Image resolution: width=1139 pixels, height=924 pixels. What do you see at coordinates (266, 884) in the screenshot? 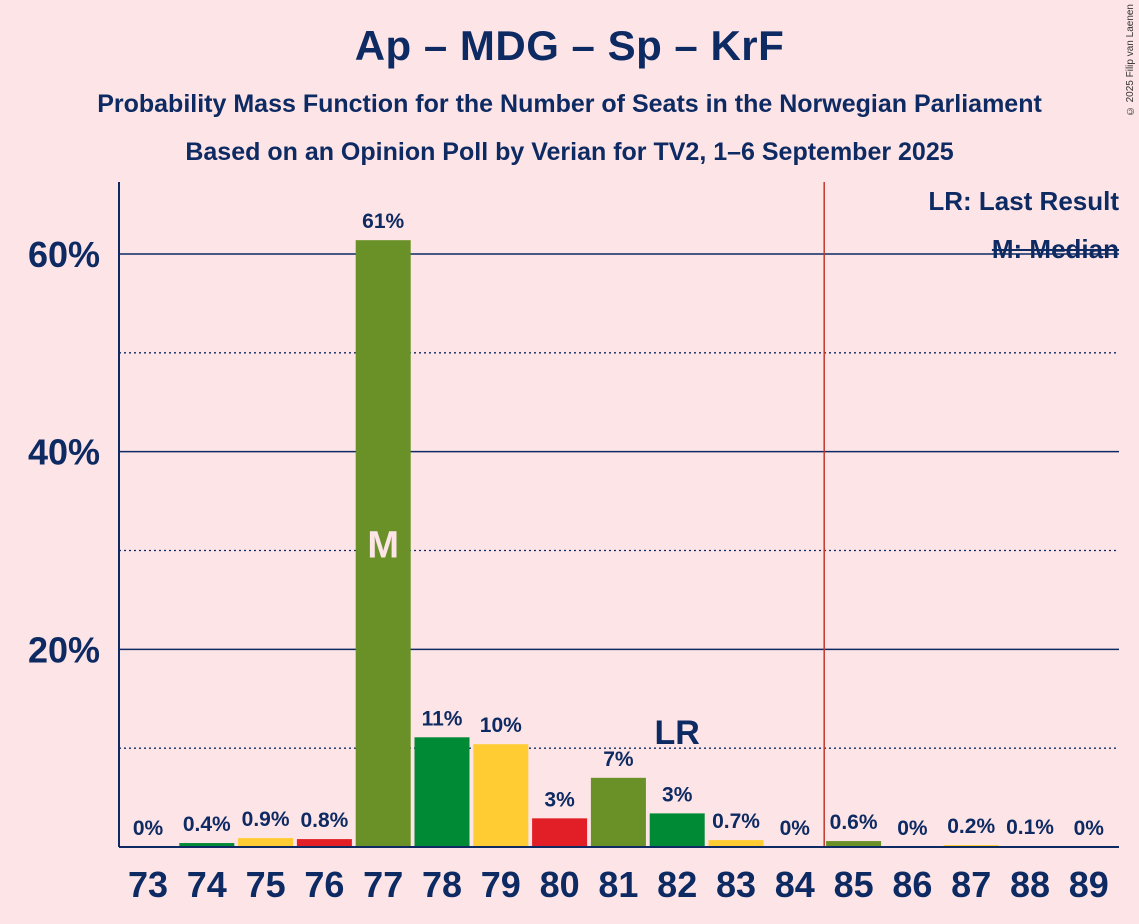
I see `x-tick-label: 75` at bounding box center [266, 884].